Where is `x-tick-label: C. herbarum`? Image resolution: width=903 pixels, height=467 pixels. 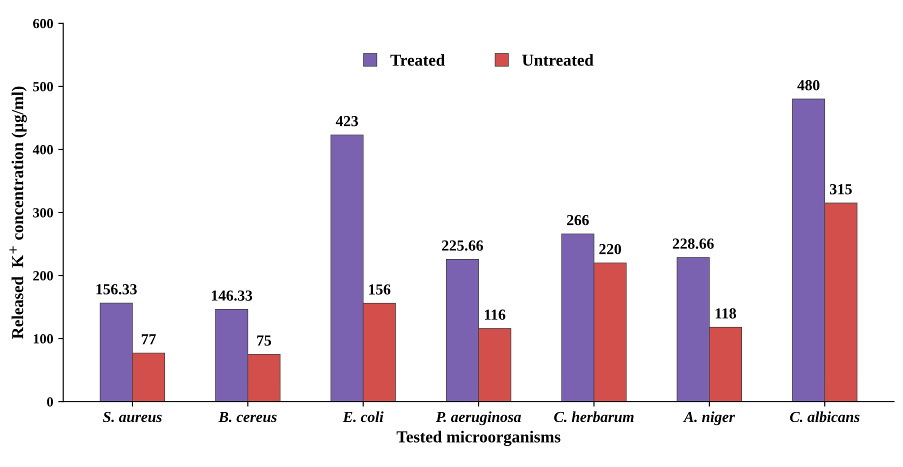
x-tick-label: C. herbarum is located at coordinates (594, 416).